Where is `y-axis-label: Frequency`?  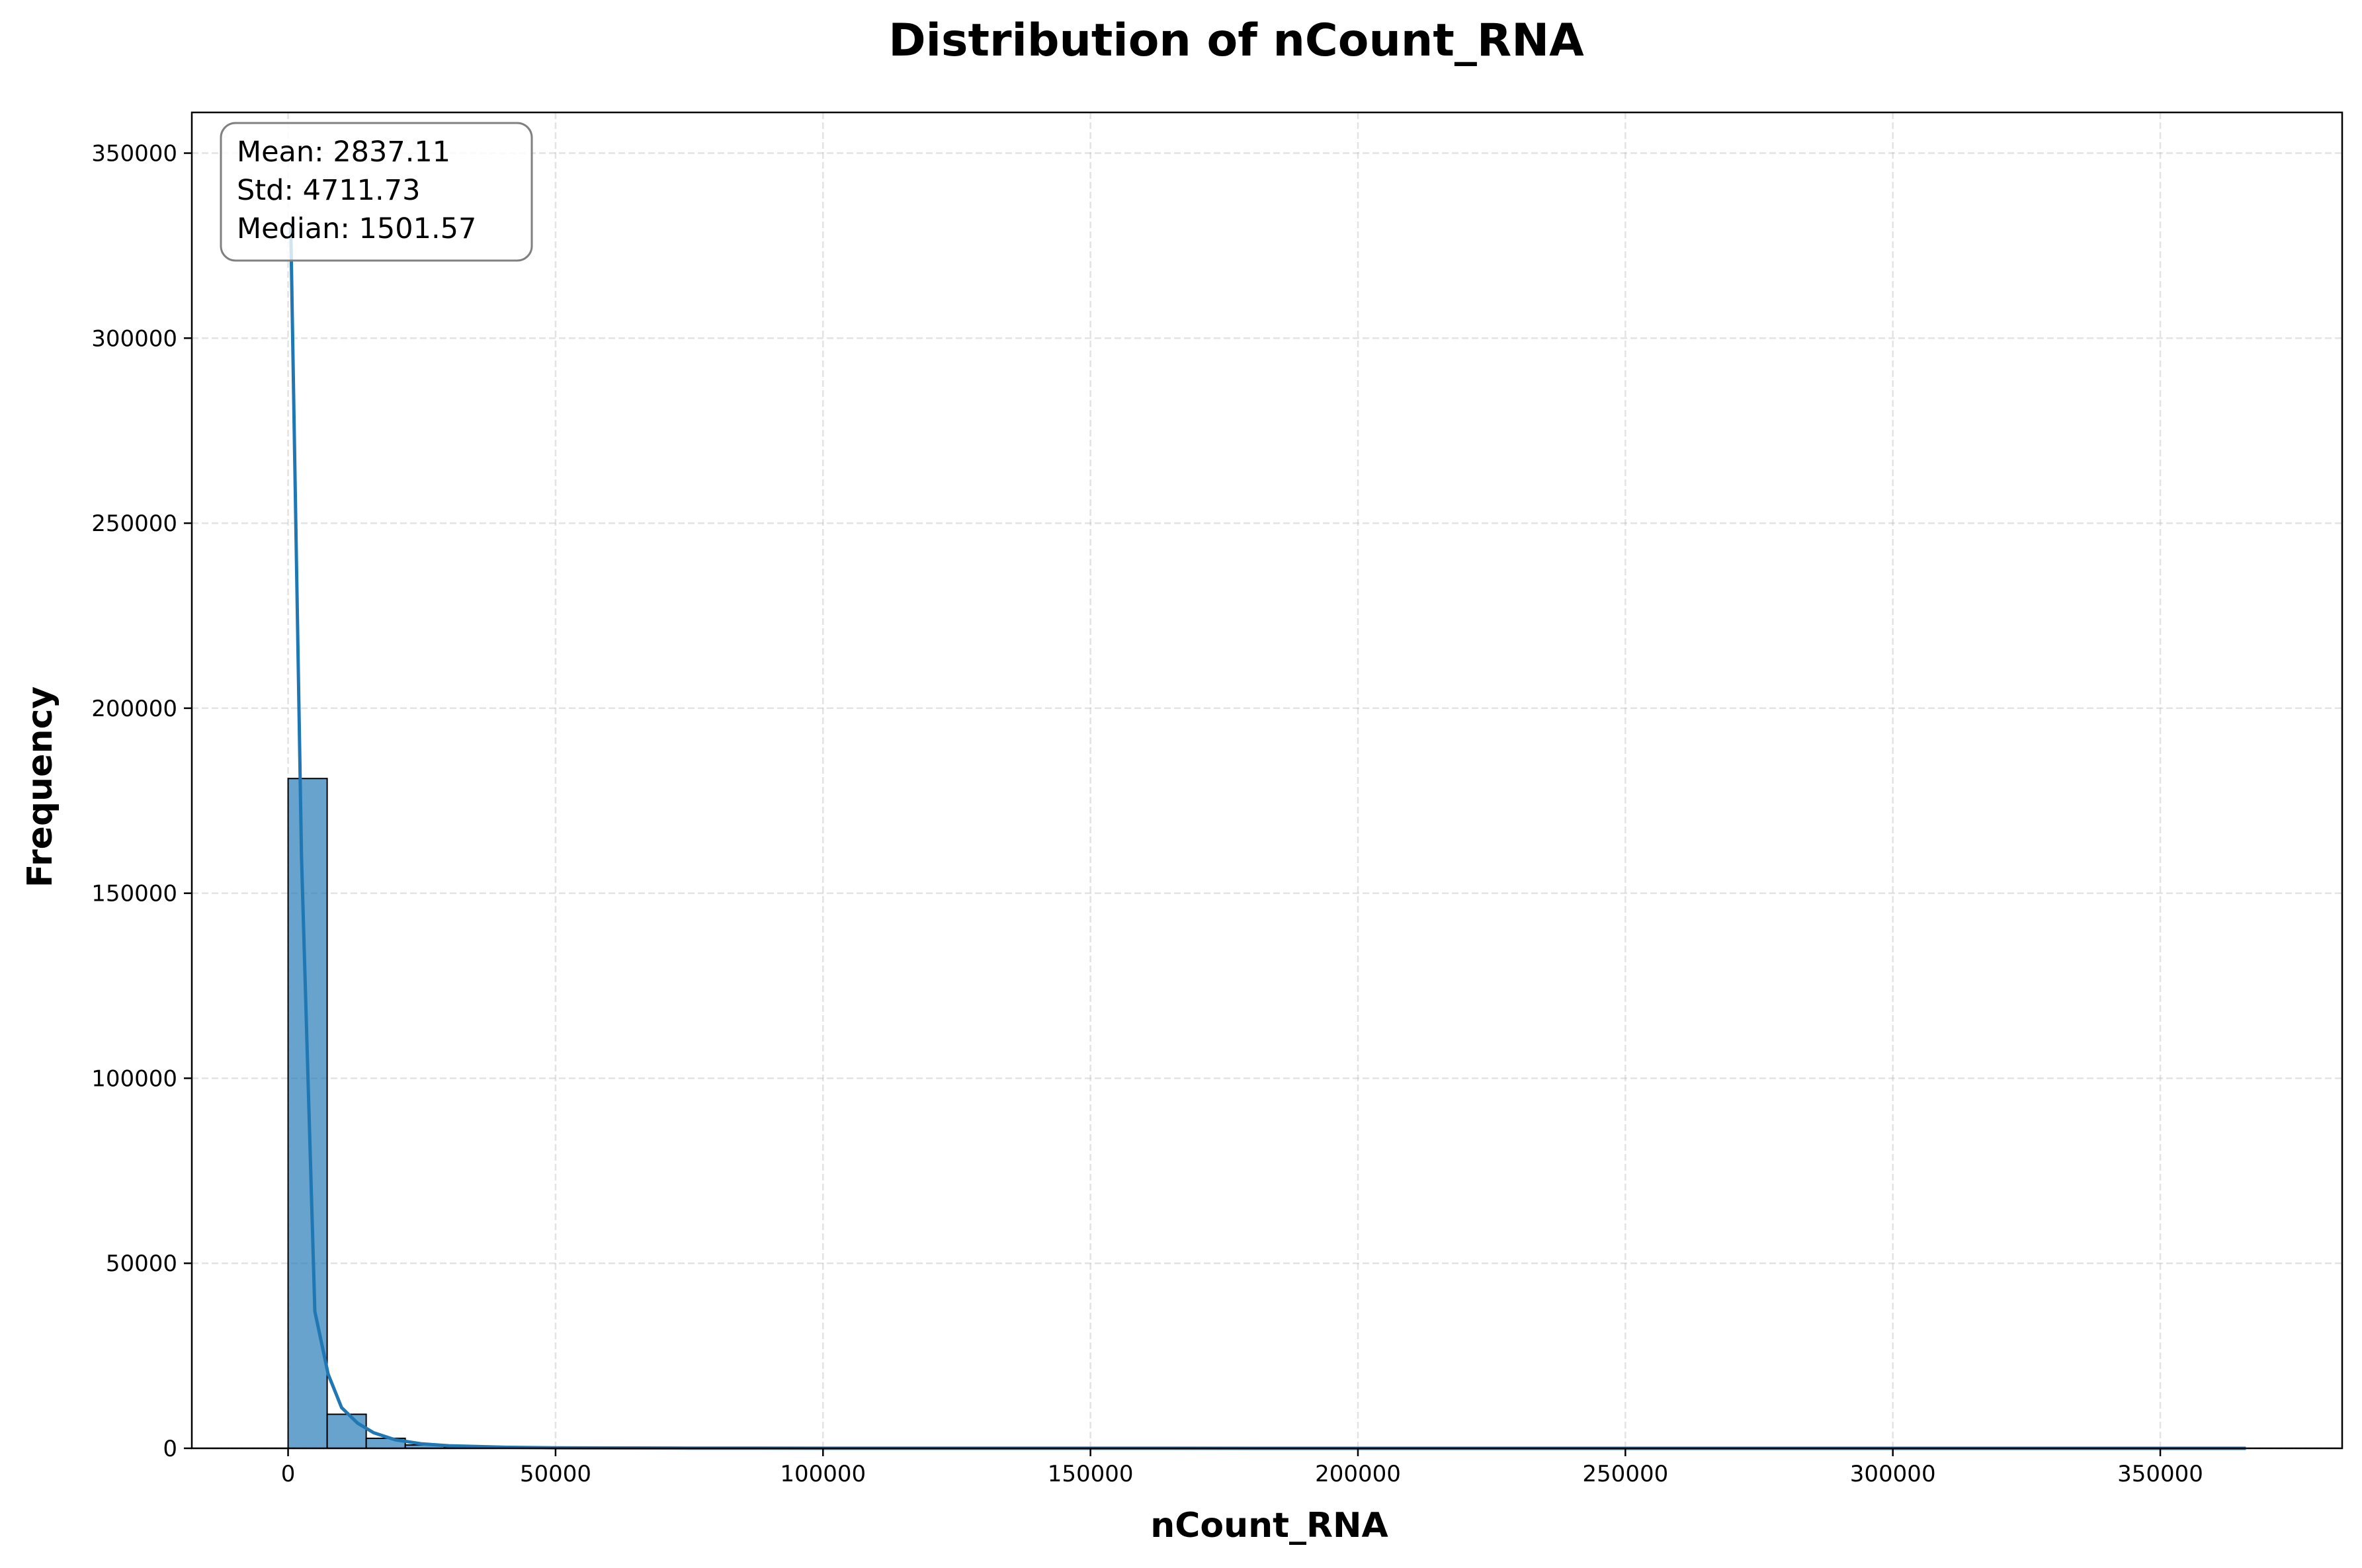
y-axis-label: Frequency is located at coordinates (40, 786).